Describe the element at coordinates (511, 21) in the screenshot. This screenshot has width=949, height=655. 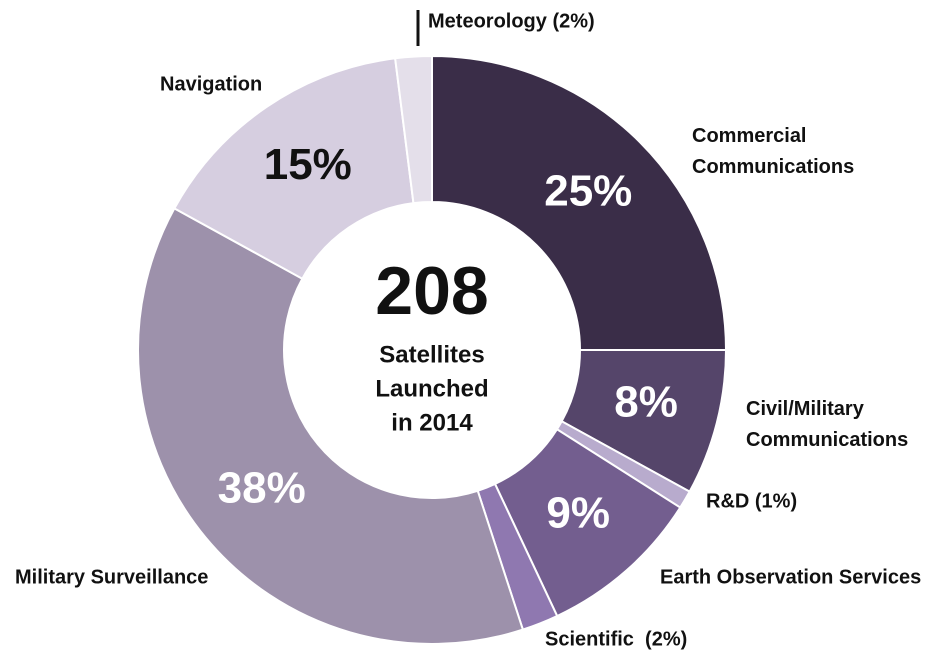
I see `category-label: Meteorology (2%)` at that location.